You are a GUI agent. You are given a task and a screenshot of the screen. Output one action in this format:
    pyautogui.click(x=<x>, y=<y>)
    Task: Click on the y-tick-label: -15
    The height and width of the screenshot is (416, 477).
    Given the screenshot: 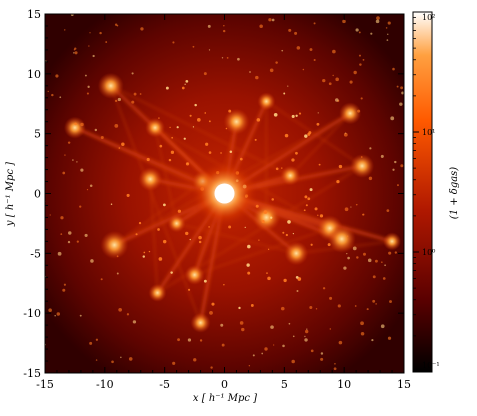 What is the action you would take?
    pyautogui.click(x=32, y=373)
    